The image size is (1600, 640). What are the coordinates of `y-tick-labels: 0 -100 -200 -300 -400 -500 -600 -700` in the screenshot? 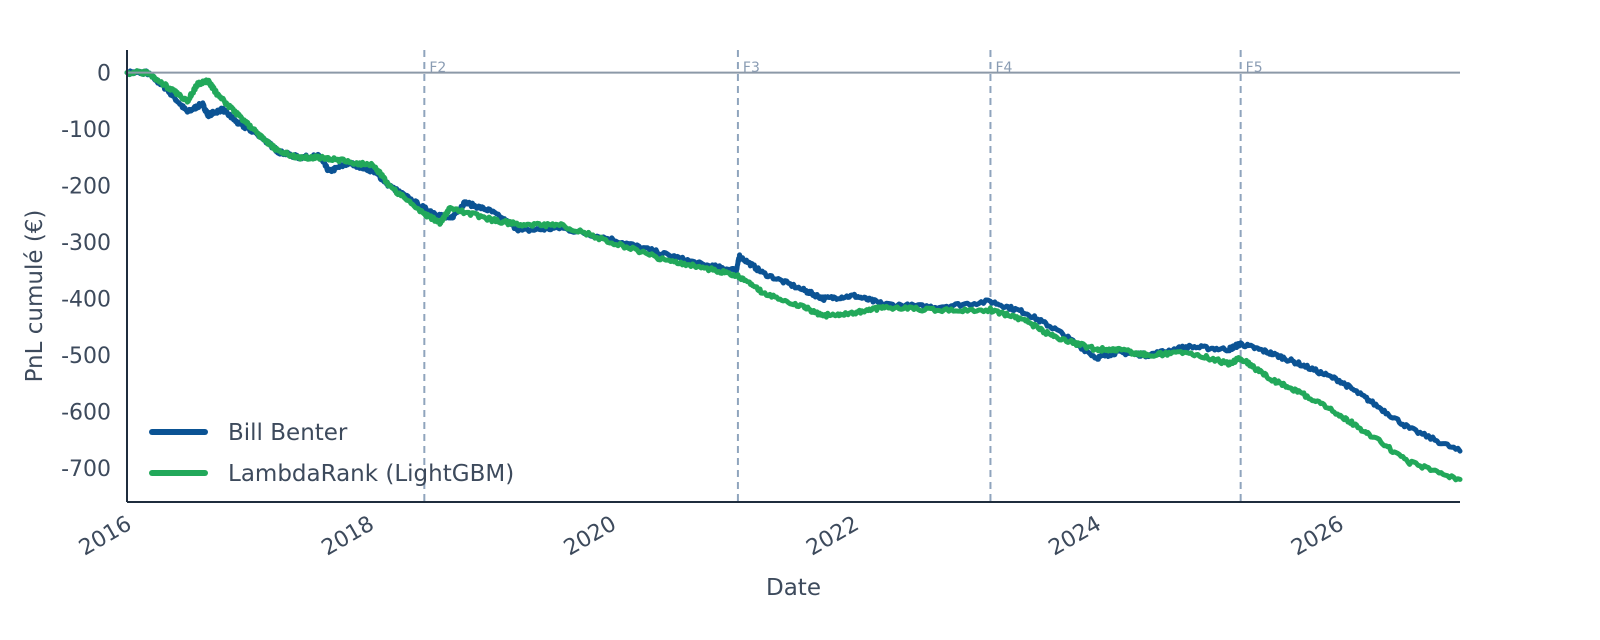 It's located at (86, 272).